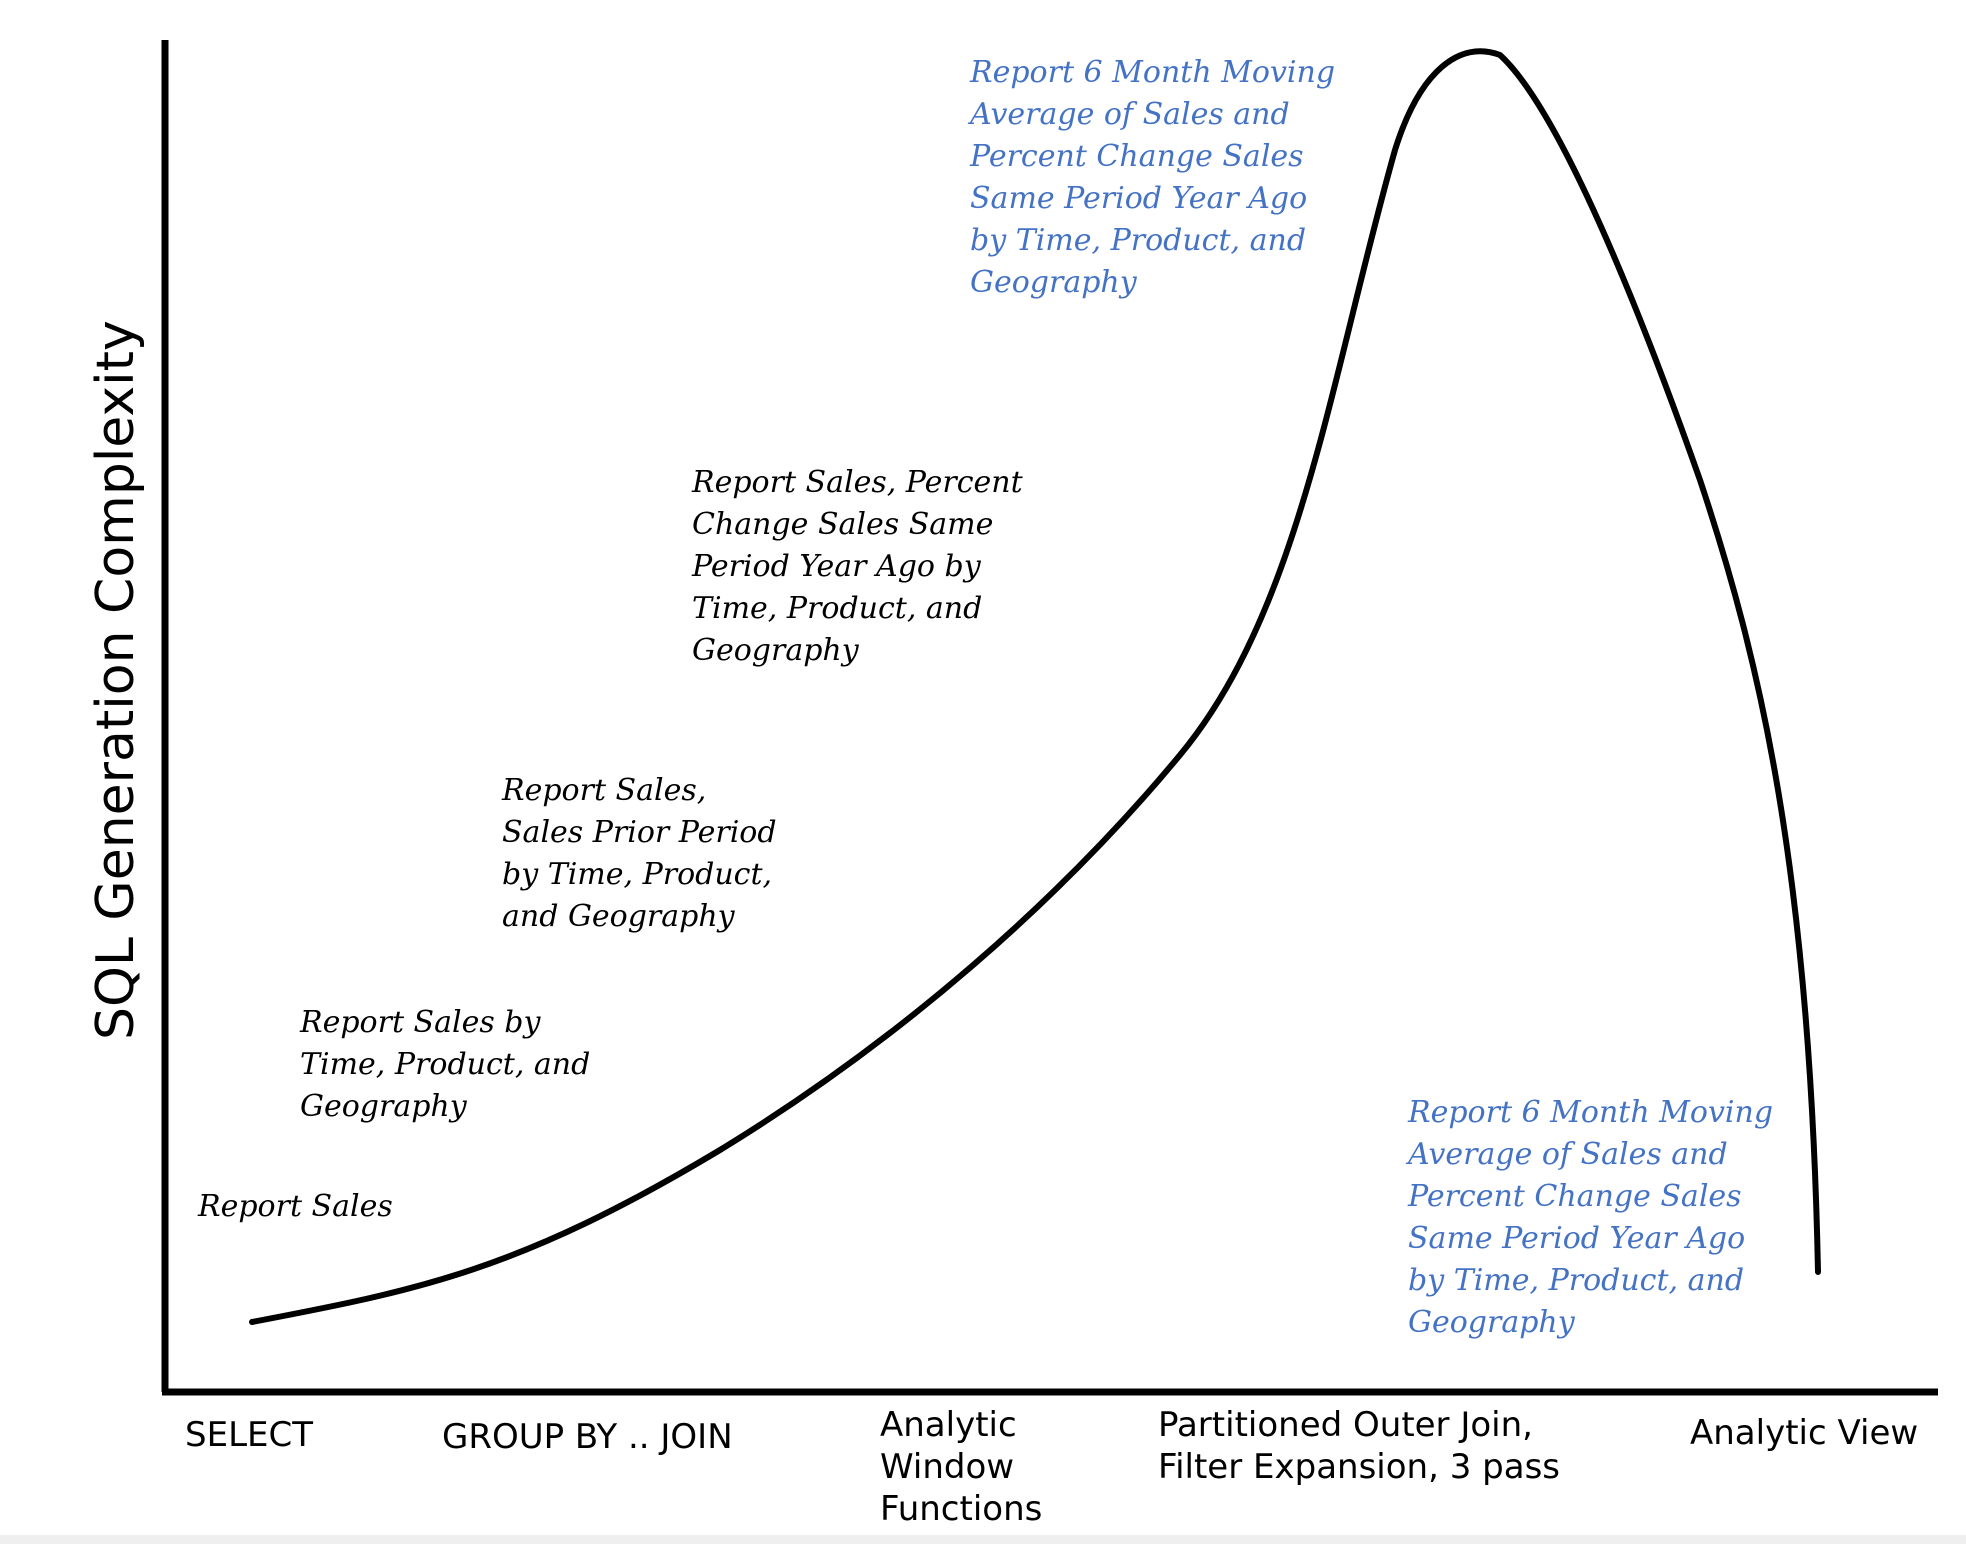  What do you see at coordinates (587, 1437) in the screenshot?
I see `x-label-group-by-join: GROUP BY .. JOIN` at bounding box center [587, 1437].